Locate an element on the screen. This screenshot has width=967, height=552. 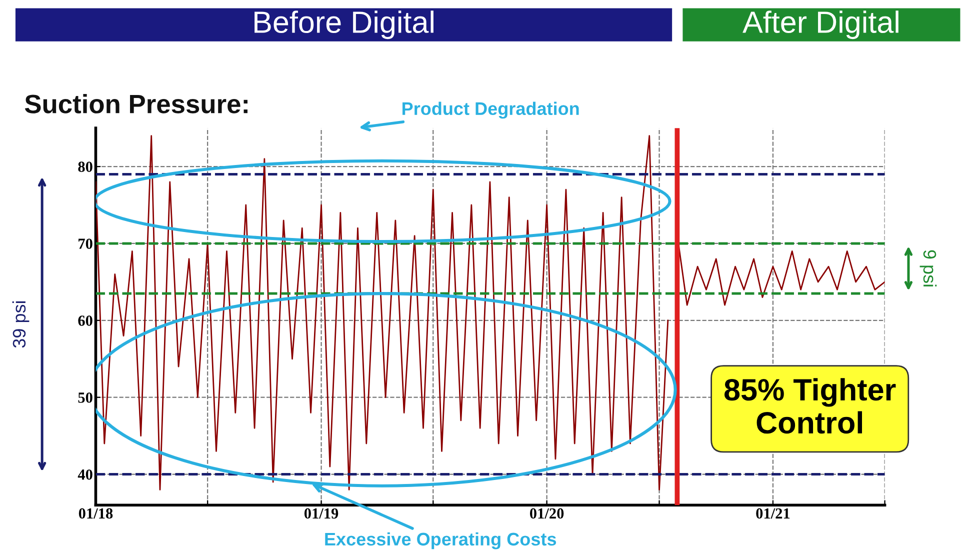
y-tick-label: 80 is located at coordinates (85, 167).